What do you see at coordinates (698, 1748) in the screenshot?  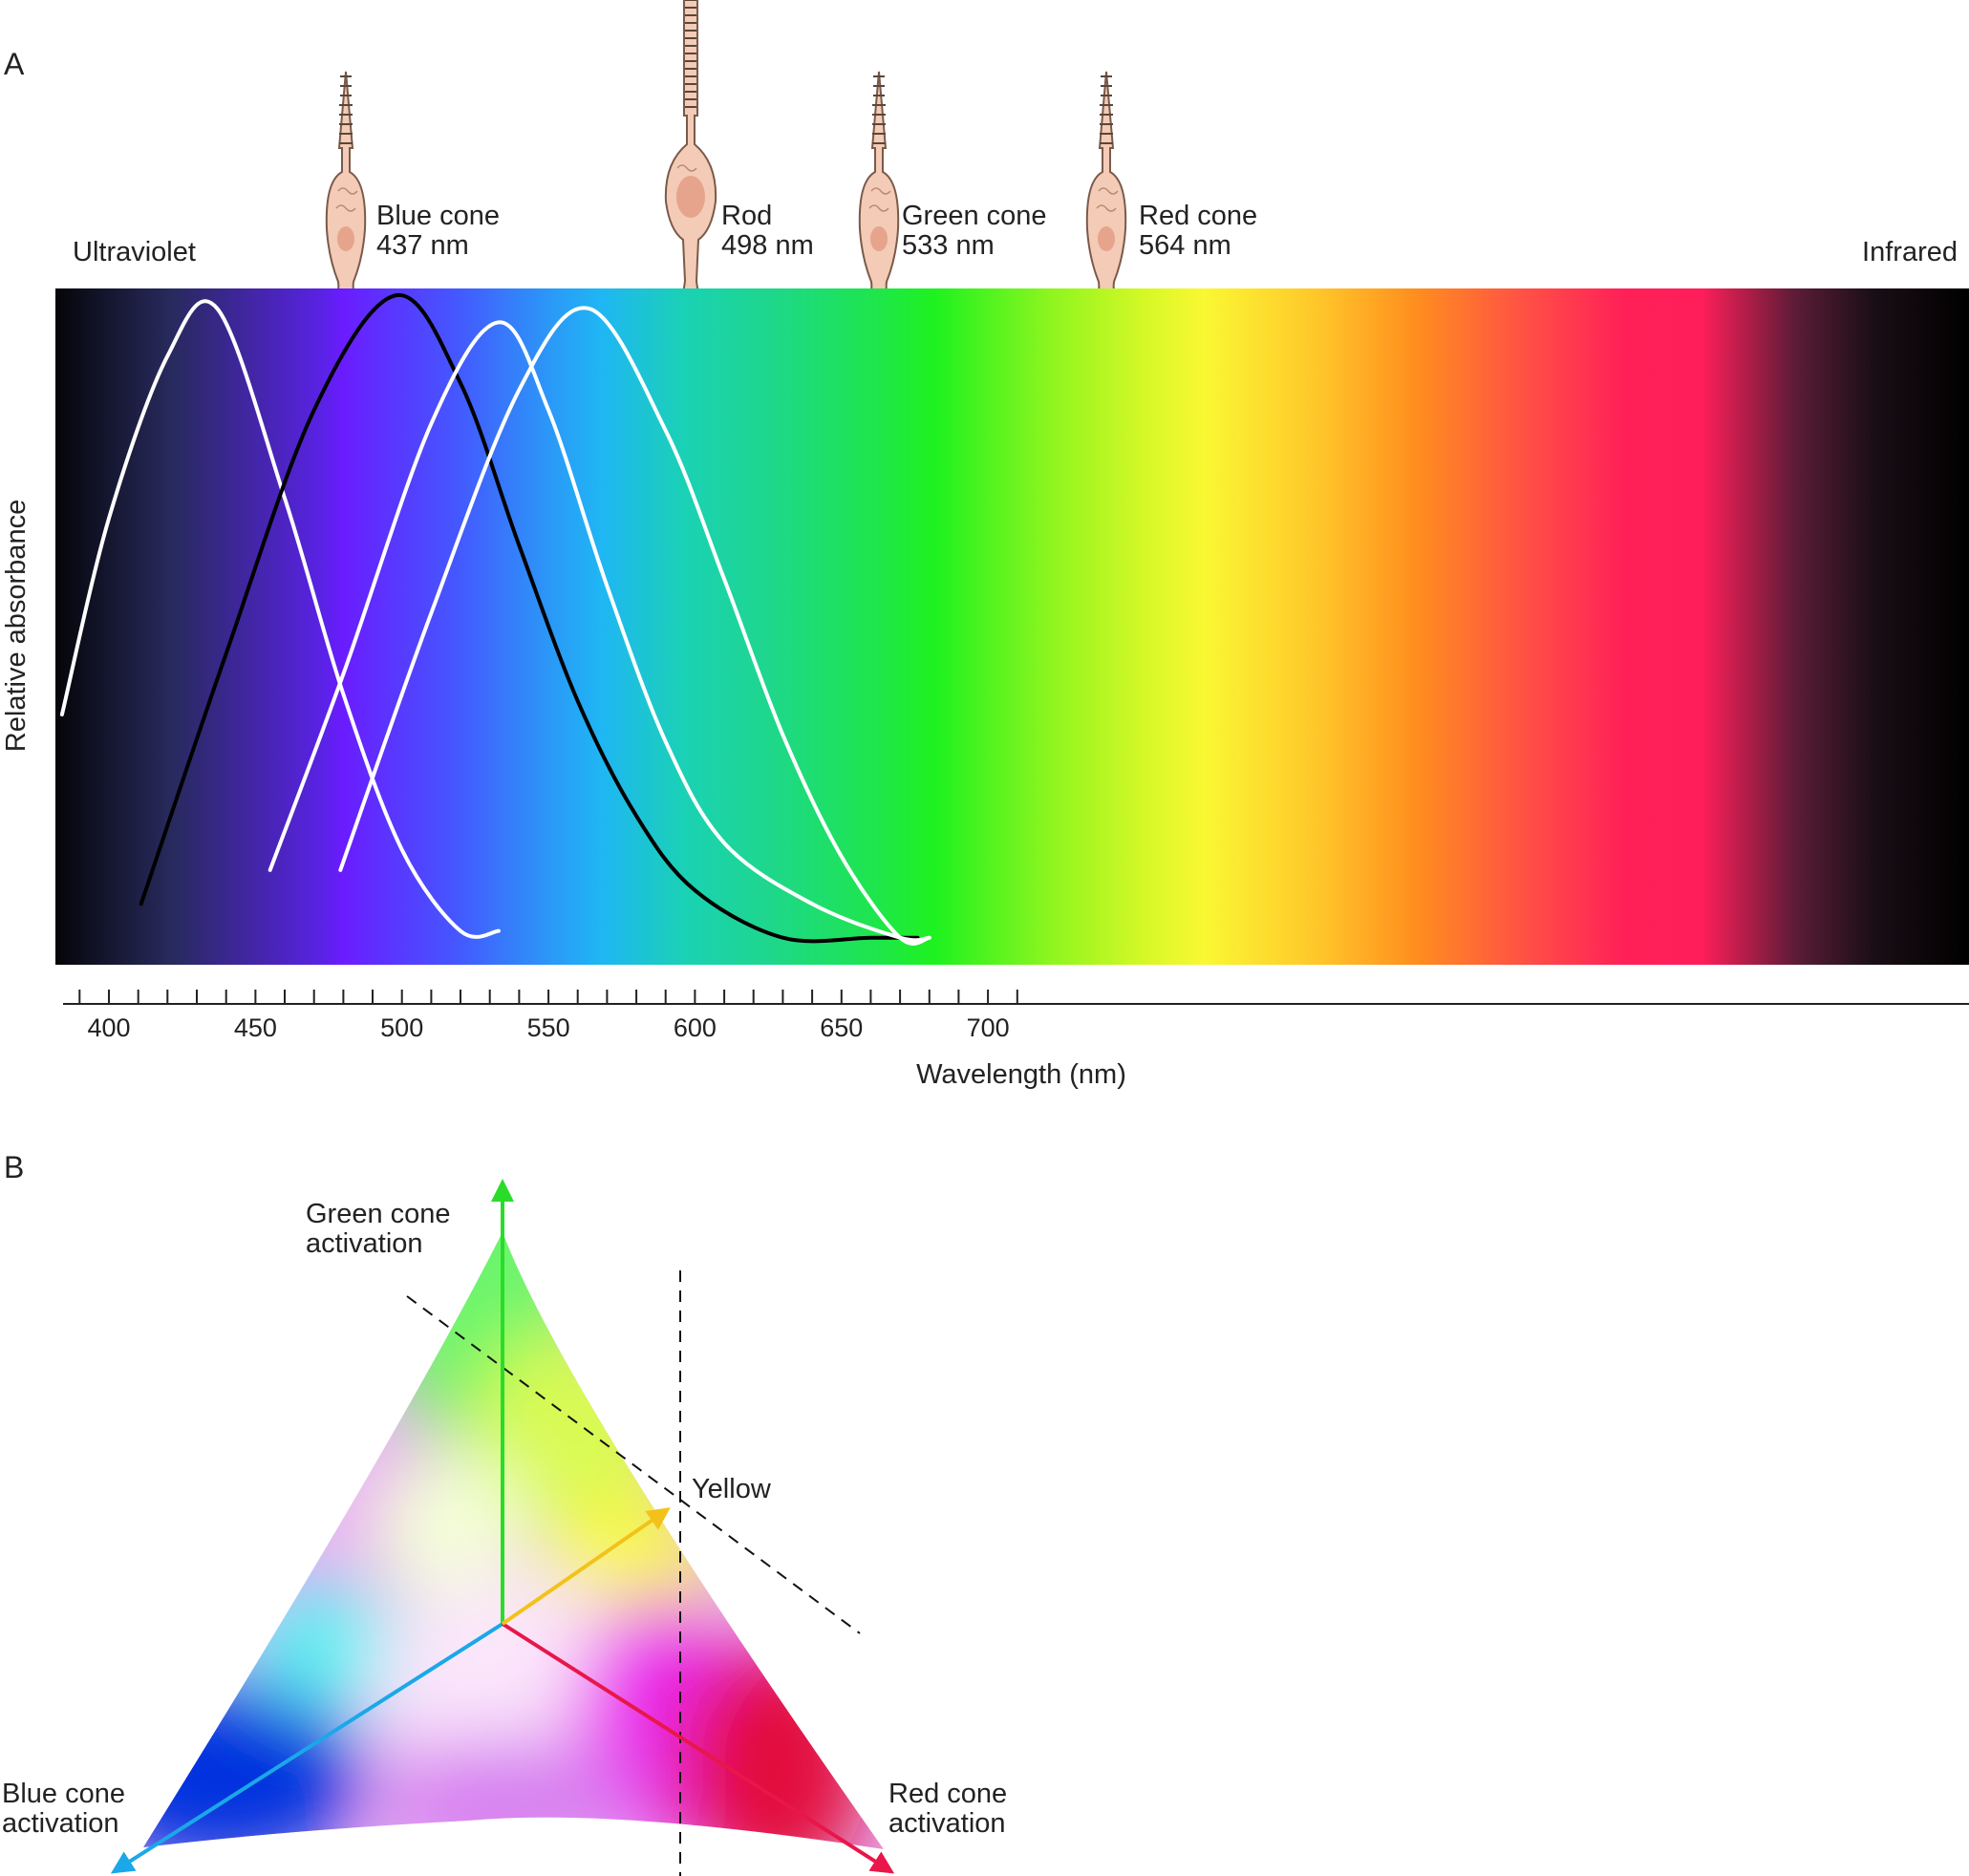 I see `red-axis-arrow` at bounding box center [698, 1748].